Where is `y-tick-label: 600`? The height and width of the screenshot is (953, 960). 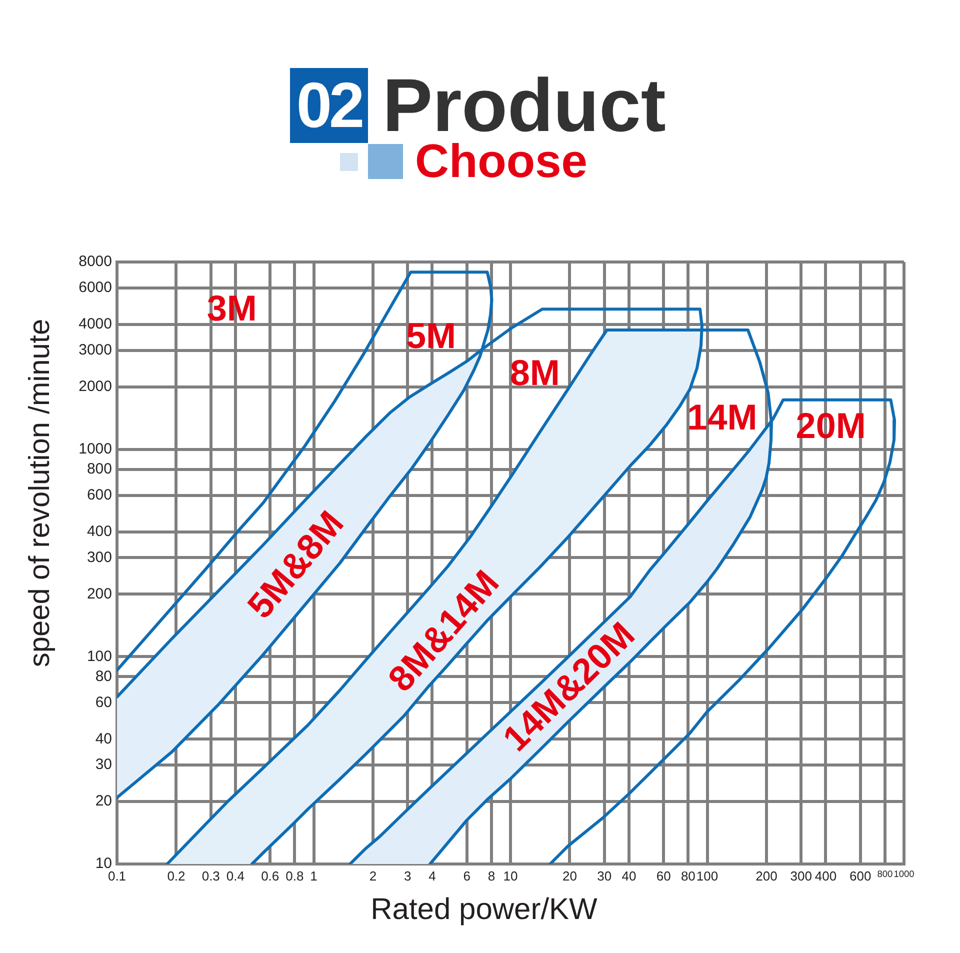 y-tick-label: 600 is located at coordinates (99, 495).